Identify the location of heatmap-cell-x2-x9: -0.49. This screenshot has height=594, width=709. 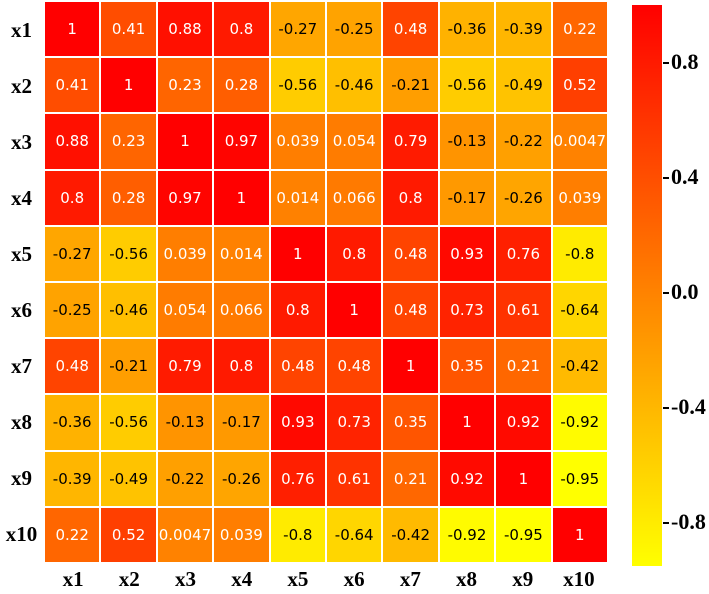
(523, 85).